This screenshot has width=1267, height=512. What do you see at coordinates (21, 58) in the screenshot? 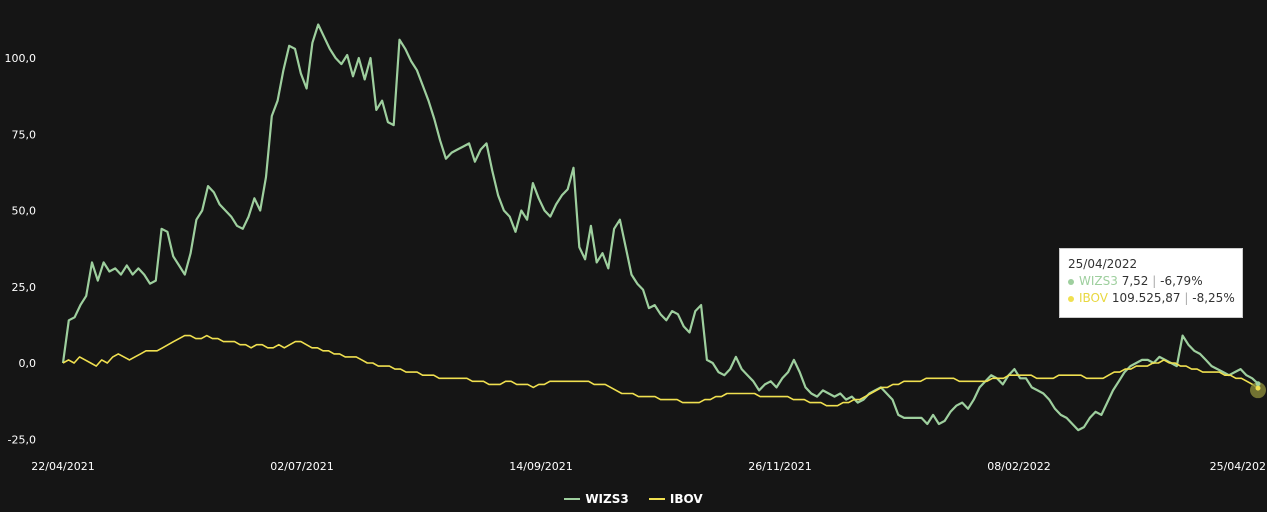
I see `y-tick-label: 100,0` at bounding box center [21, 58].